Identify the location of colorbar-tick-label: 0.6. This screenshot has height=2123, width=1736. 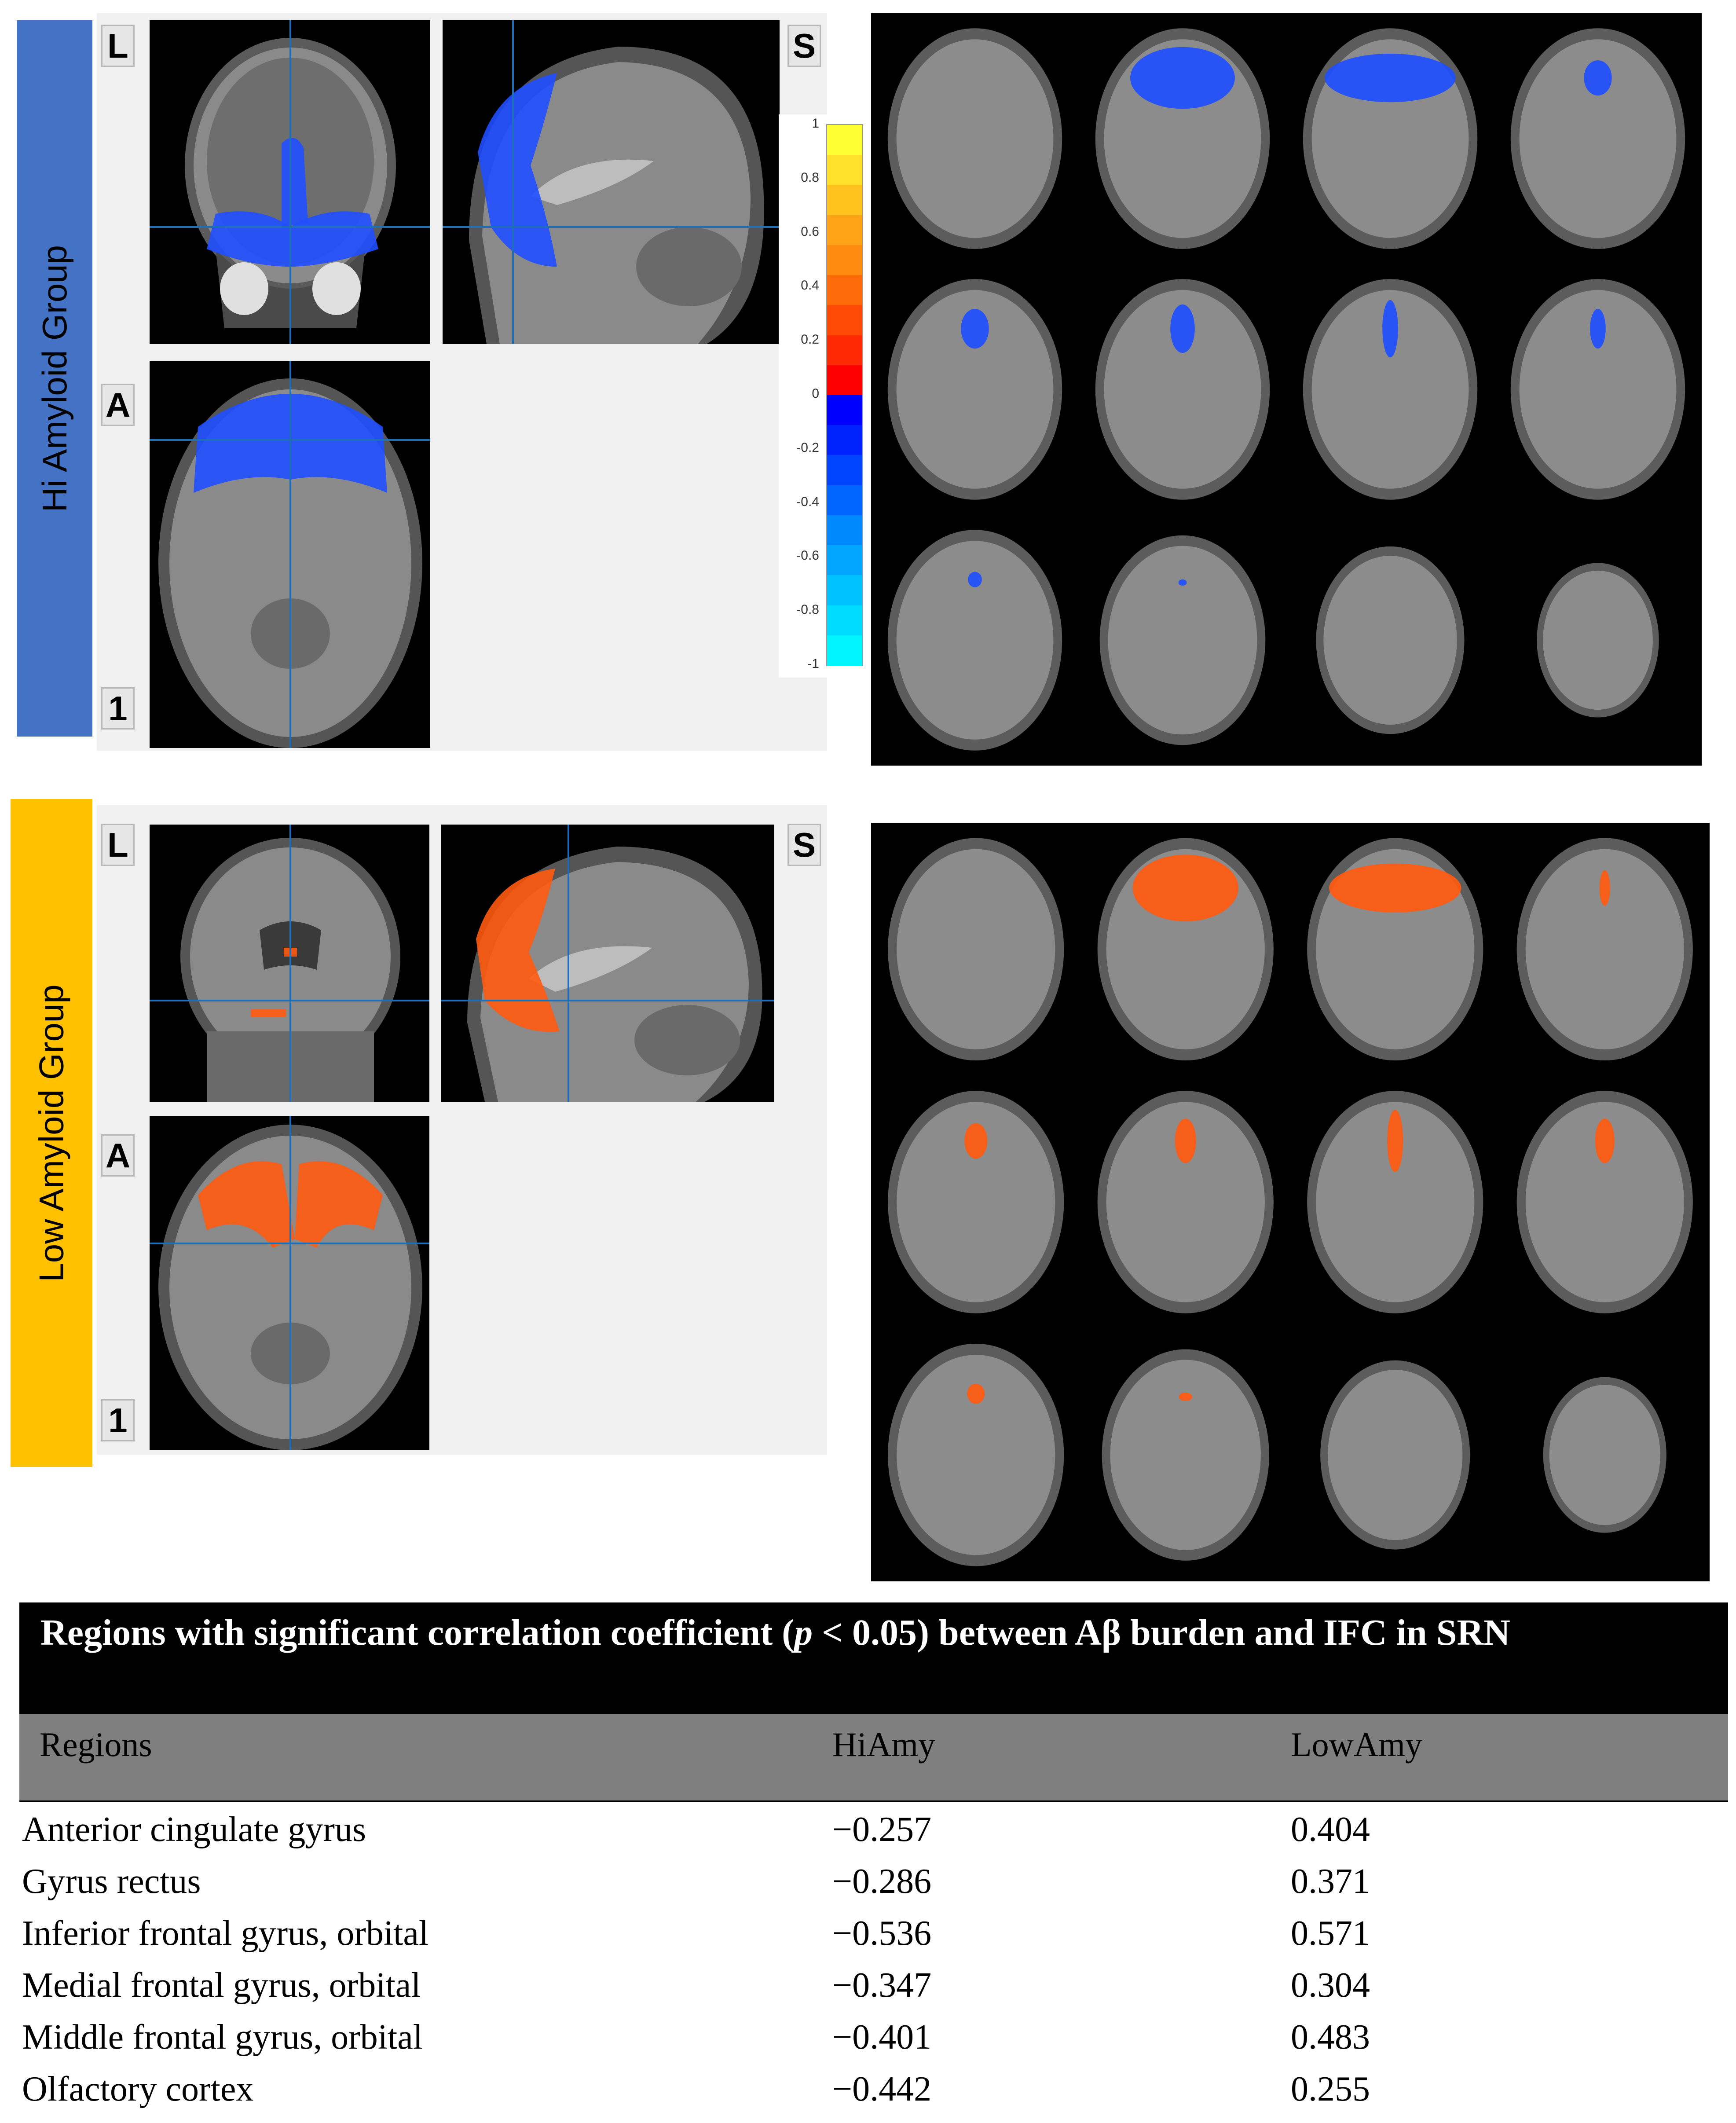
(810, 232).